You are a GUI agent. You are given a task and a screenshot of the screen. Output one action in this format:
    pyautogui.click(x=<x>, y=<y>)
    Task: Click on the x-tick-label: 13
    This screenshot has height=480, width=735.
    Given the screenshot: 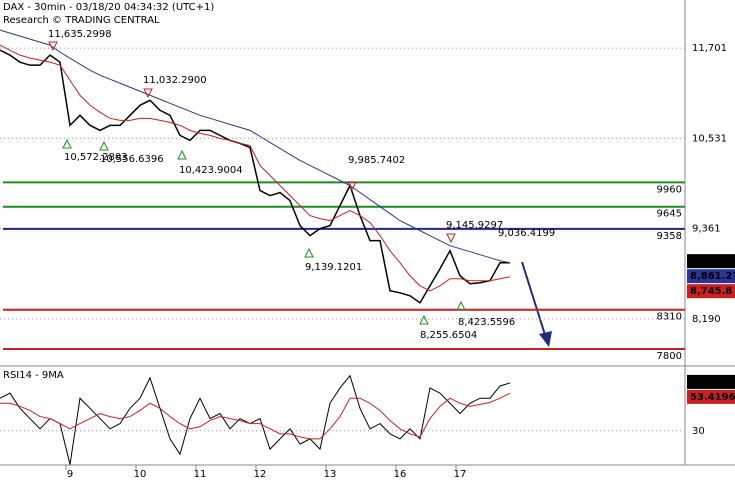 What is the action you would take?
    pyautogui.click(x=330, y=474)
    